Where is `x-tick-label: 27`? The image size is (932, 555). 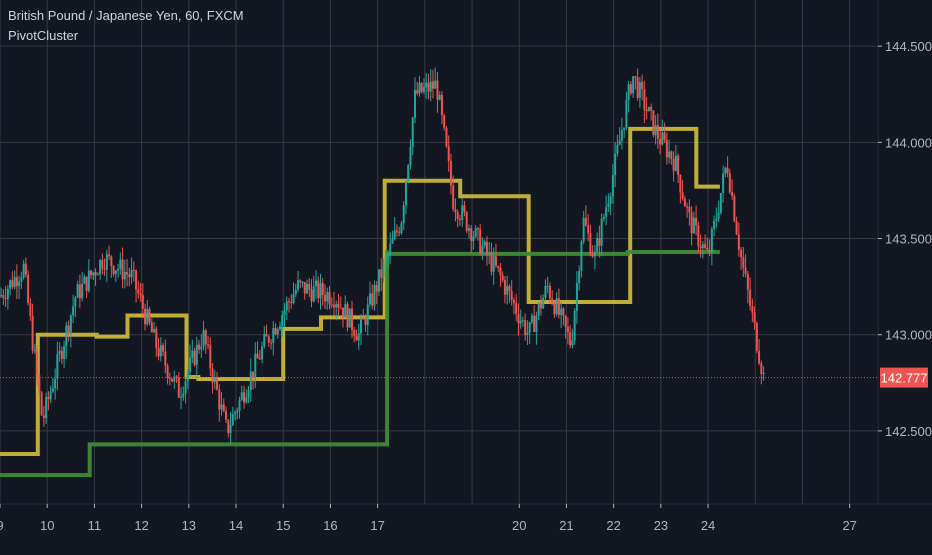
x-tick-label: 27 is located at coordinates (849, 525).